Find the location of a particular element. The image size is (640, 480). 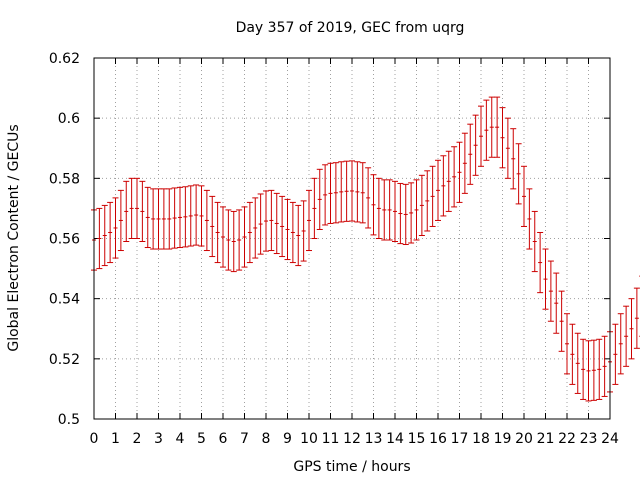

y-tick-label: 0.54 is located at coordinates (64, 300).